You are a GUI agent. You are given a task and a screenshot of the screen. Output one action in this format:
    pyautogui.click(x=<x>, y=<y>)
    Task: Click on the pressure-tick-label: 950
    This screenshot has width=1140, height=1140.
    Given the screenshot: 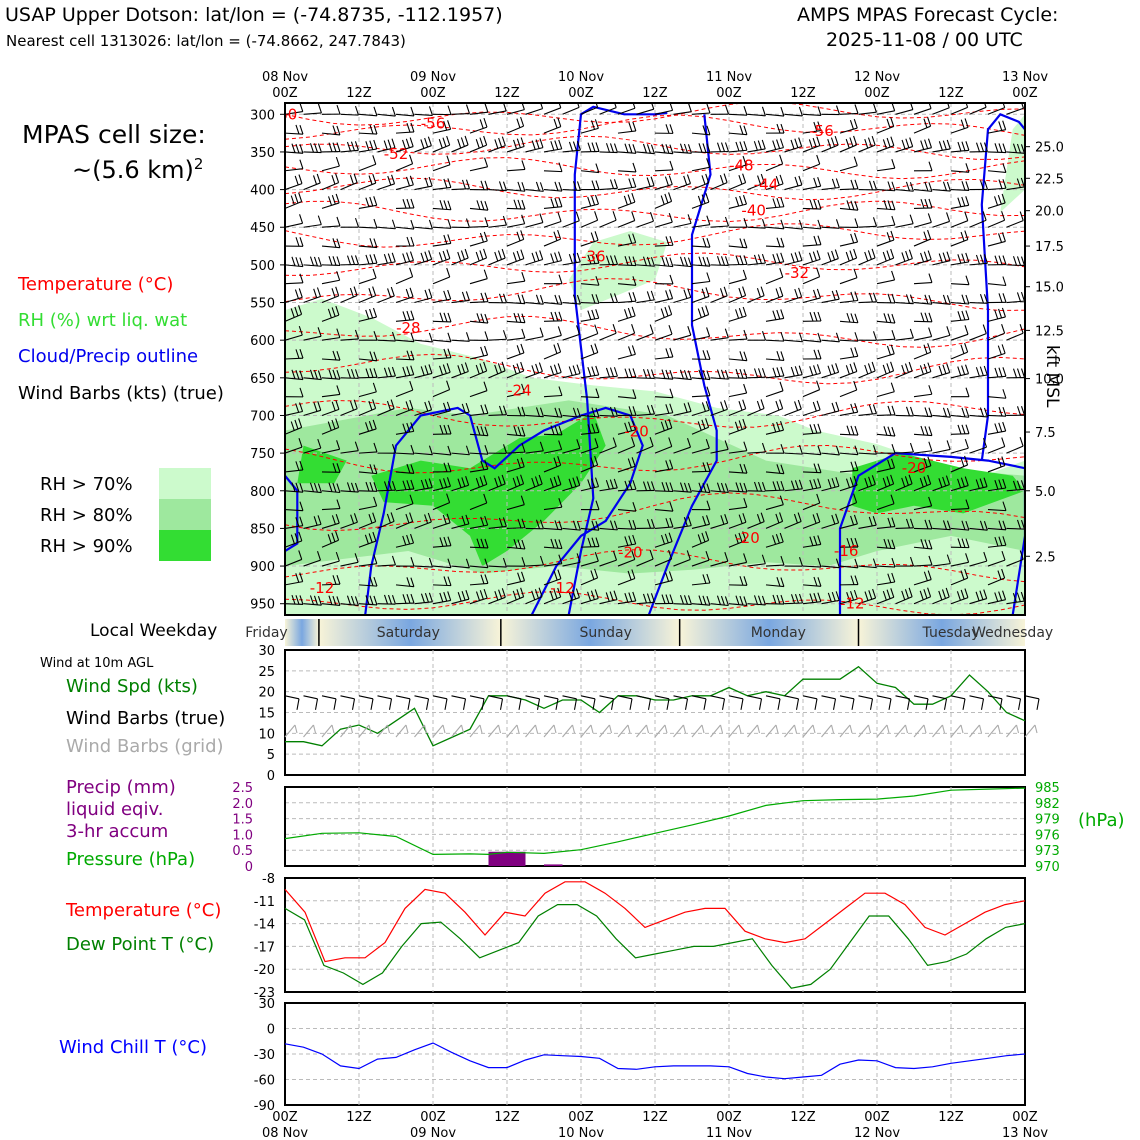 What is the action you would take?
    pyautogui.click(x=262, y=605)
    